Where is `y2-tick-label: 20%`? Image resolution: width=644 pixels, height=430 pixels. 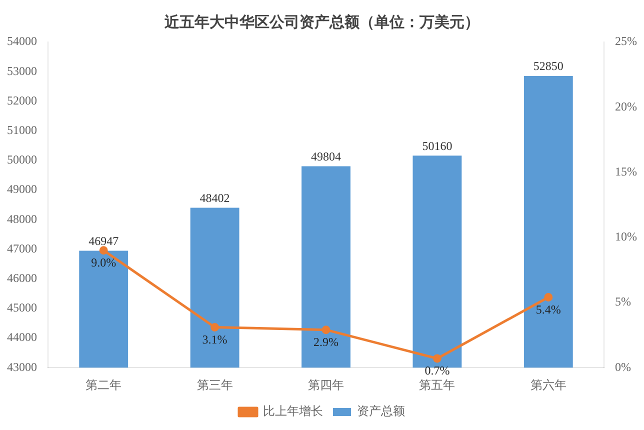
y2-tick-label: 20% is located at coordinates (626, 106).